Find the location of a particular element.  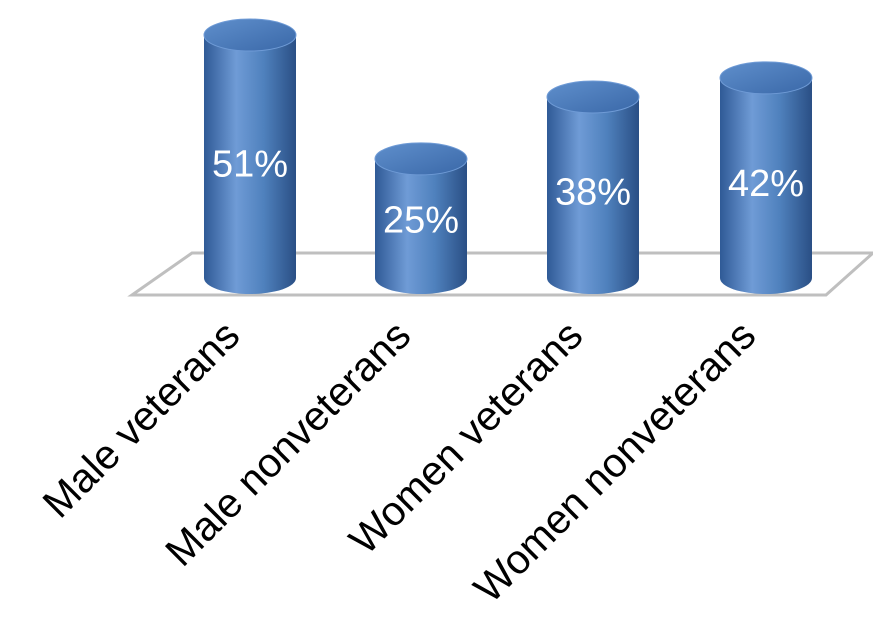

data-label-male-nonveterans: 25% is located at coordinates (421, 220).